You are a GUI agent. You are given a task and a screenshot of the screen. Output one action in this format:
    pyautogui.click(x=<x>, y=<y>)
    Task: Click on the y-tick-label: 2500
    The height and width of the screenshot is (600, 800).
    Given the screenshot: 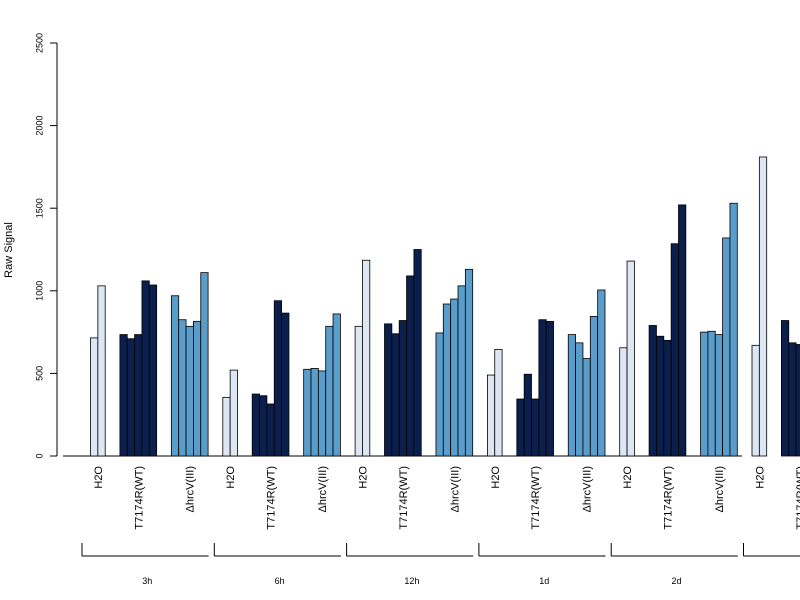 What is the action you would take?
    pyautogui.click(x=39, y=43)
    